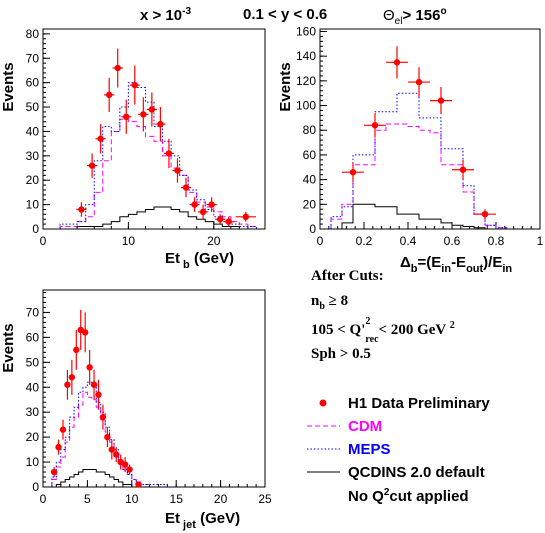 Image resolution: width=545 pixels, height=533 pixels. Describe the element at coordinates (315, 301) in the screenshot. I see `cuts-nb-main: n` at that location.